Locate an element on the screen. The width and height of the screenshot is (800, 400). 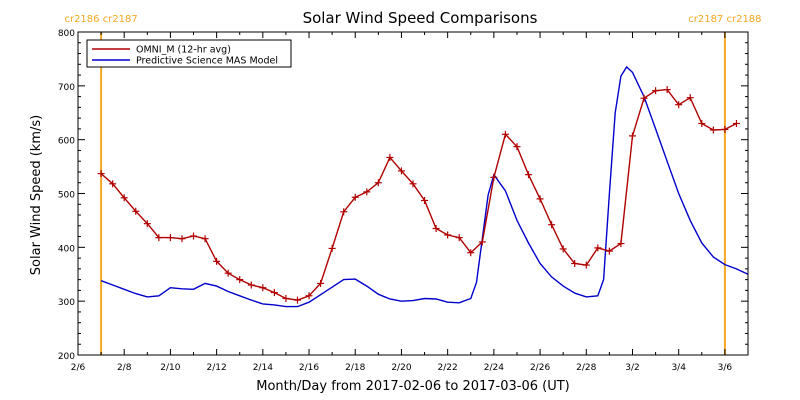
chart-title: Solar Wind Speed Comparisons is located at coordinates (420, 18).